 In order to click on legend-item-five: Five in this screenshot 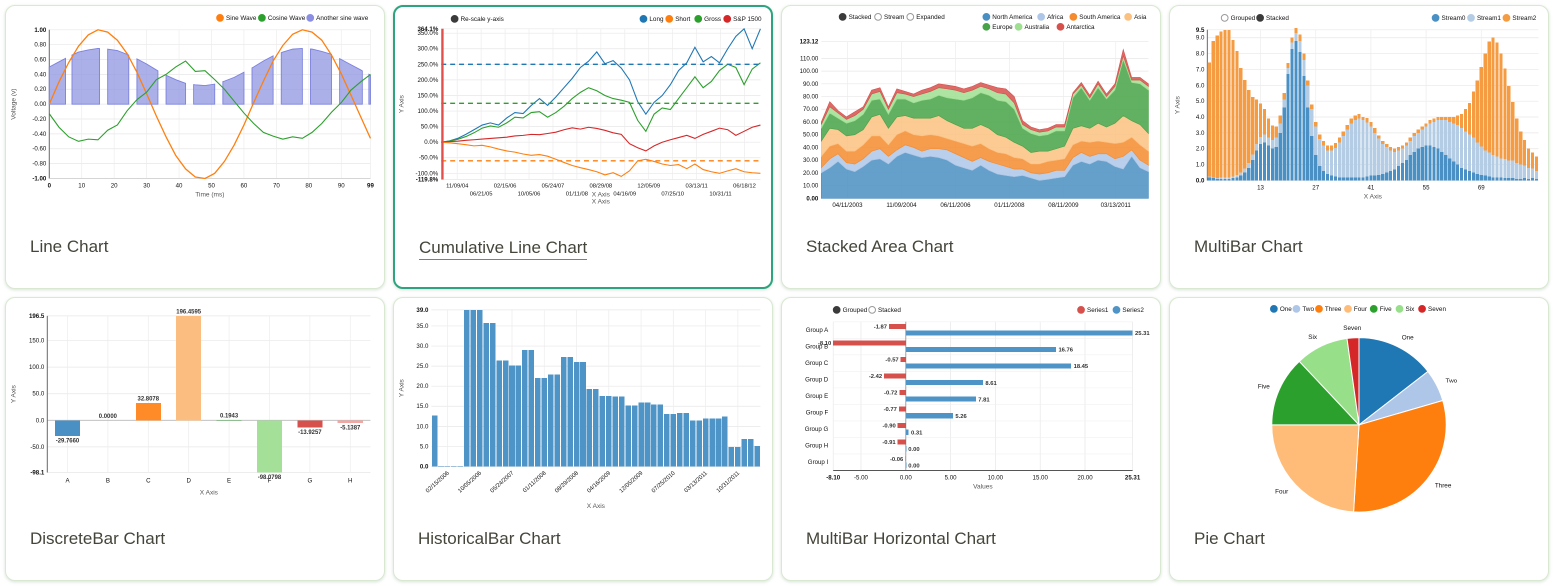, I will do `click(1380, 309)`.